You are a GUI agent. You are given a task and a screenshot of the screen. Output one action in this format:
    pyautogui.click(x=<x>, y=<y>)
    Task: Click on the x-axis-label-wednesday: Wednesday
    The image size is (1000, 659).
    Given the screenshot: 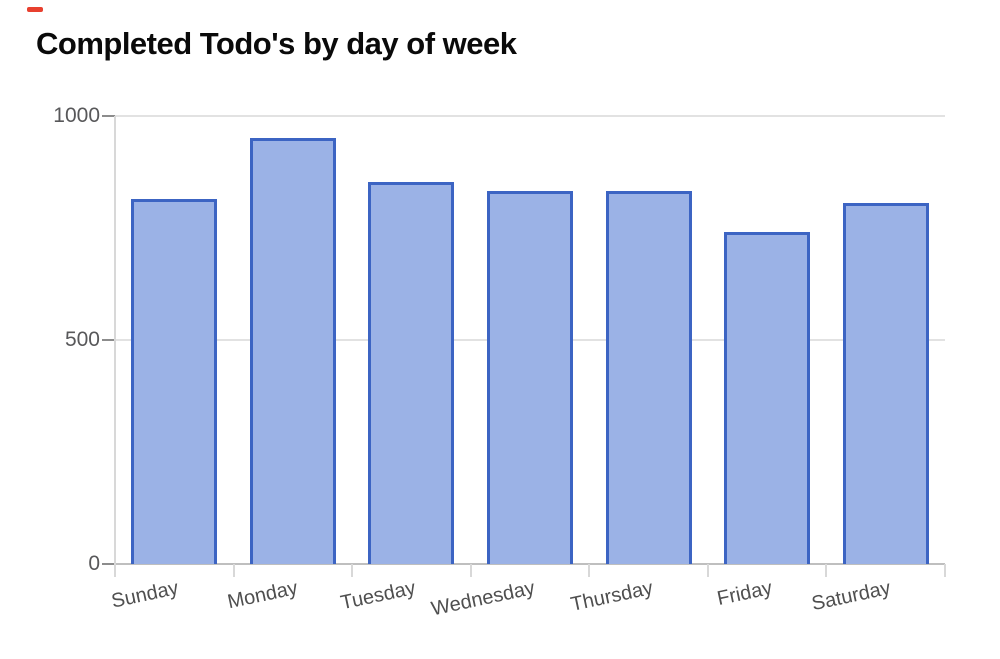 What is the action you would take?
    pyautogui.click(x=483, y=599)
    